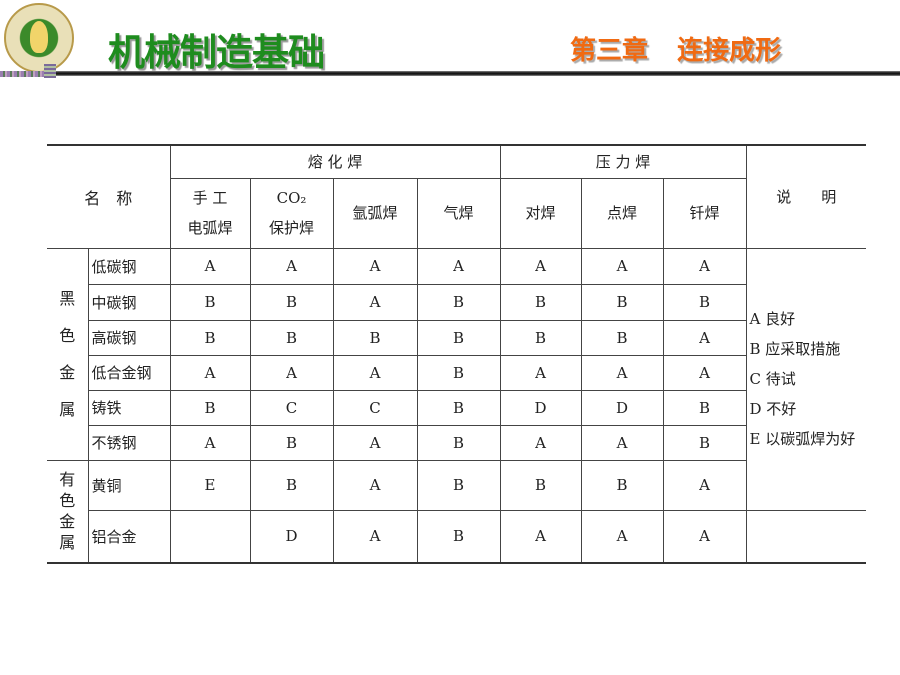 This screenshot has width=900, height=675. Describe the element at coordinates (129, 266) in the screenshot. I see `material-name: 低碳钢` at that location.